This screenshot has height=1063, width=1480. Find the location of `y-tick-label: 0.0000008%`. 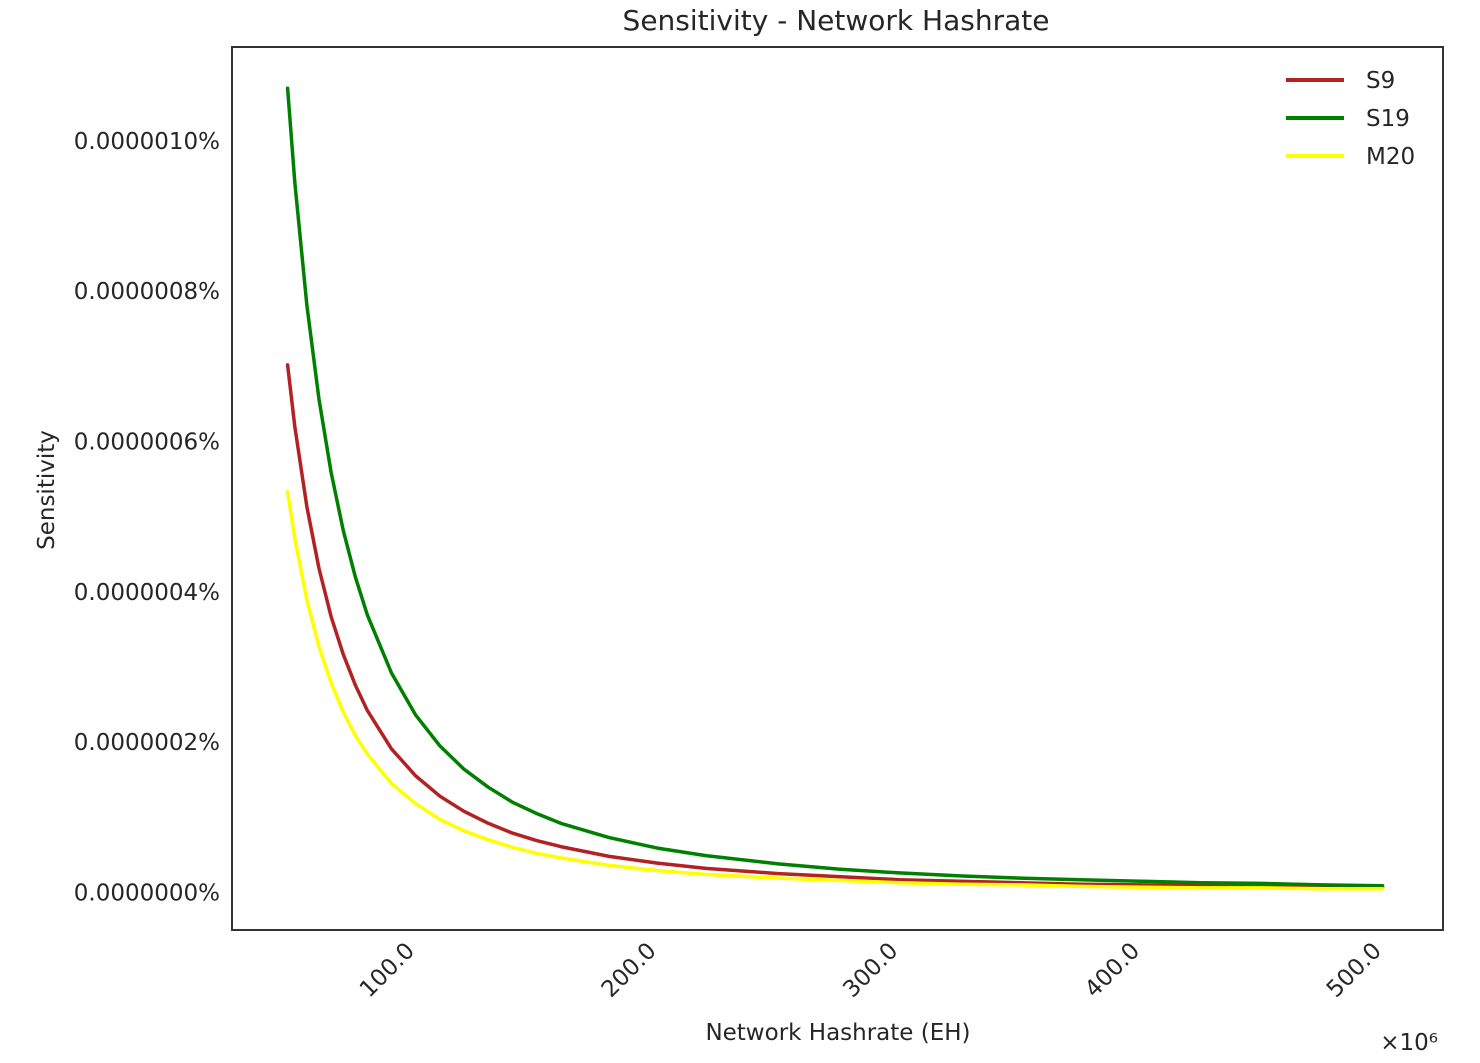

y-tick-label: 0.0000008% is located at coordinates (147, 292).